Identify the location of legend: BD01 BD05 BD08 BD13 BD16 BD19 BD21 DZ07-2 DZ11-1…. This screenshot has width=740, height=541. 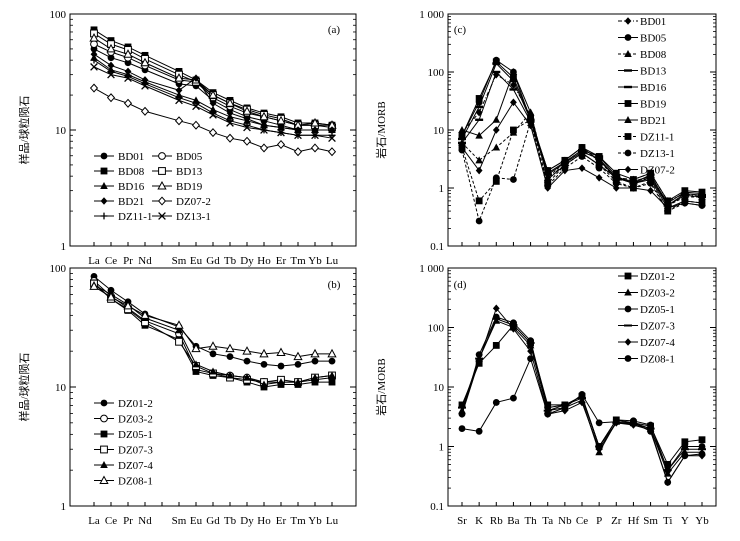
(152, 187).